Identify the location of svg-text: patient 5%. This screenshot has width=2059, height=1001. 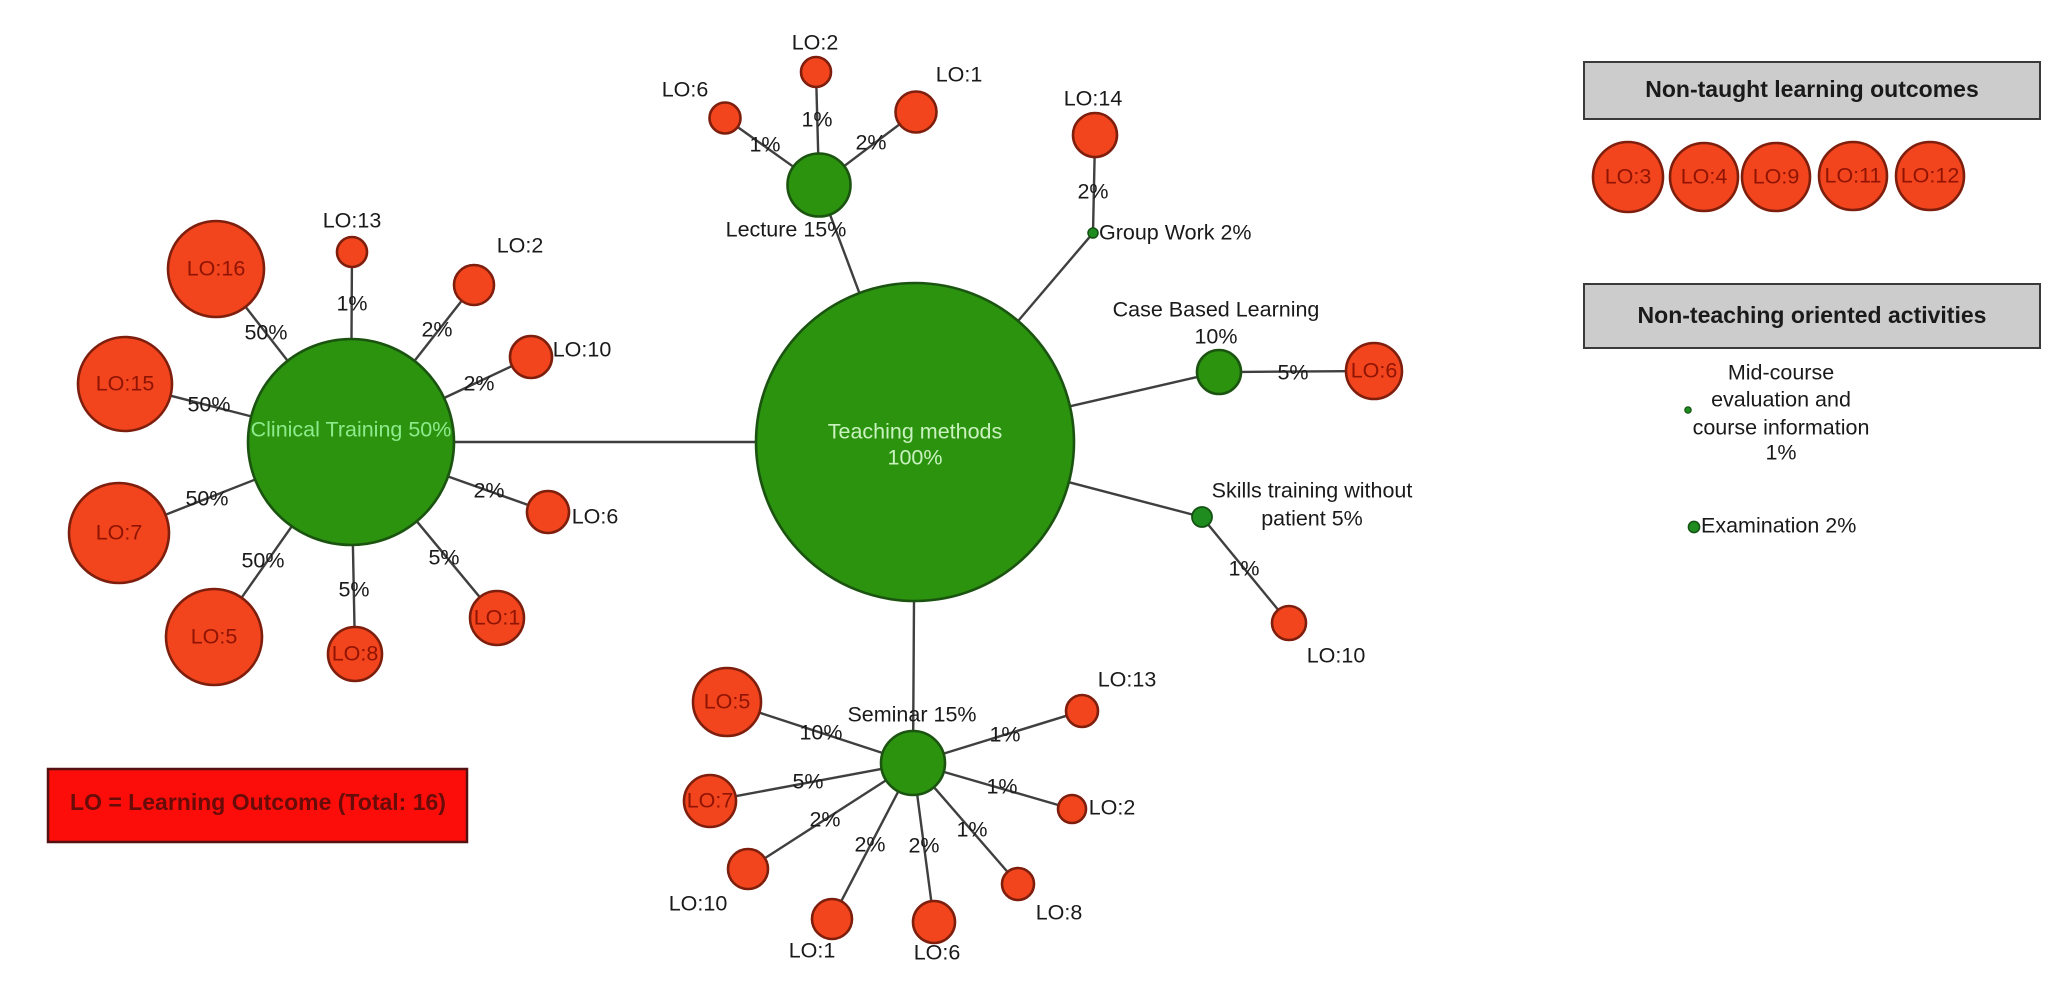
(1312, 519).